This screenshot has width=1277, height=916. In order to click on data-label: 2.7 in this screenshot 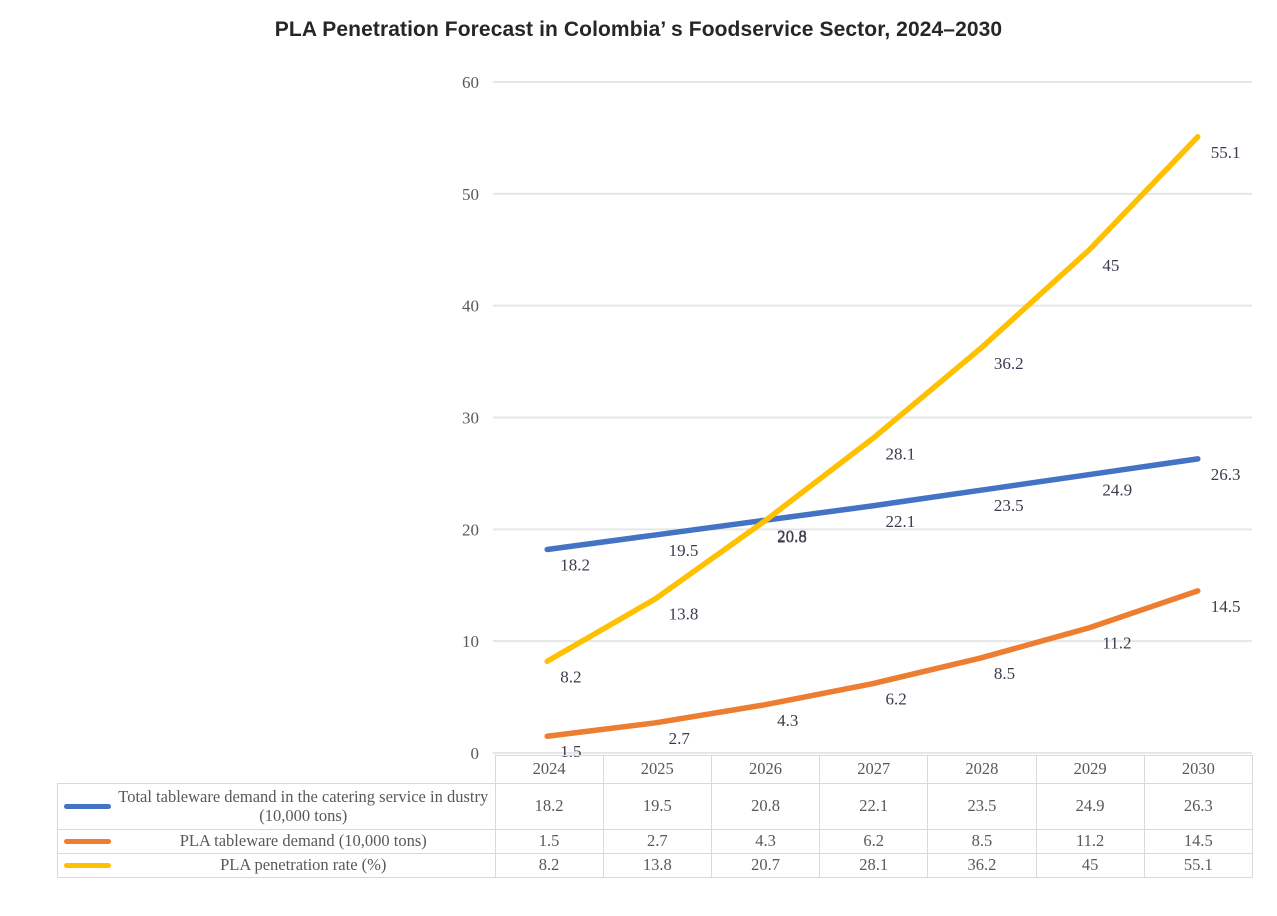, I will do `click(680, 738)`.